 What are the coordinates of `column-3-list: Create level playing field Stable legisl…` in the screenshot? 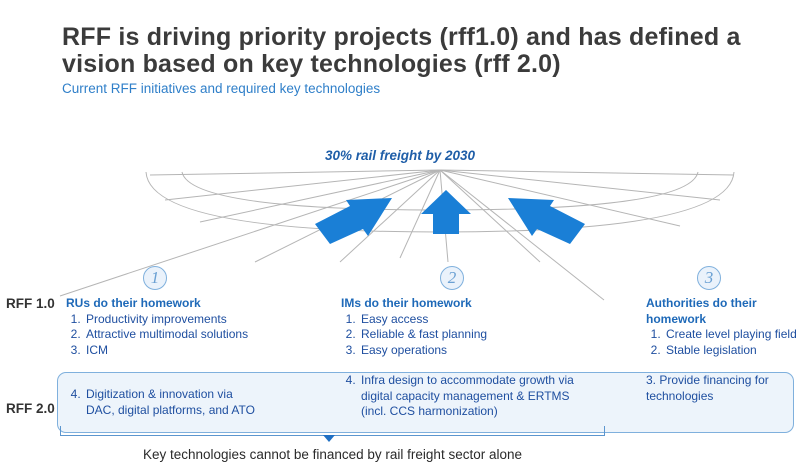 It's located at (722, 342).